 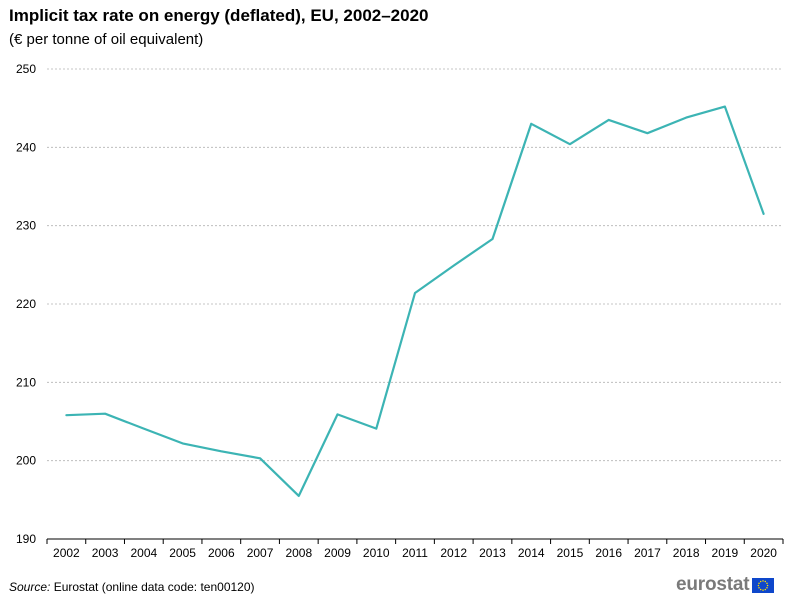 I want to click on x-tick-label-2016: 2016, so click(x=608, y=553).